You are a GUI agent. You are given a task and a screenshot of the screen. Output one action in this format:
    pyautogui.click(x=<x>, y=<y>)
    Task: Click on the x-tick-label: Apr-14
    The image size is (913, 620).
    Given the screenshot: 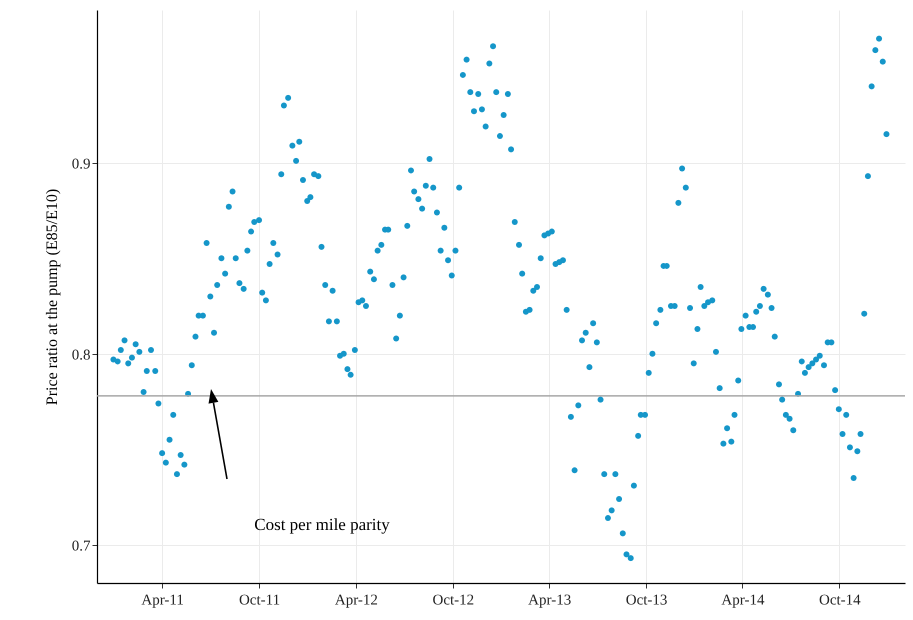 What is the action you would take?
    pyautogui.click(x=743, y=600)
    